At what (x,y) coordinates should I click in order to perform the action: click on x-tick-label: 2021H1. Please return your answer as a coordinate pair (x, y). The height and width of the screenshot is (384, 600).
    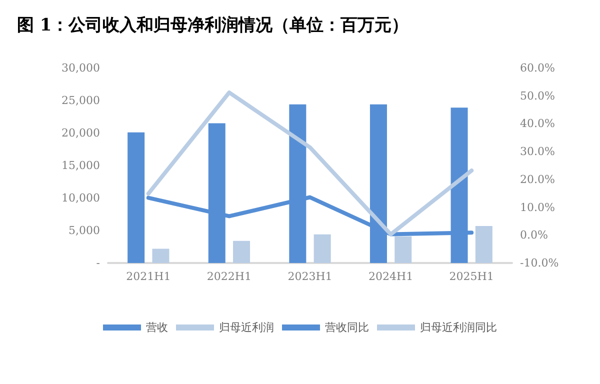
    Looking at the image, I should click on (148, 276).